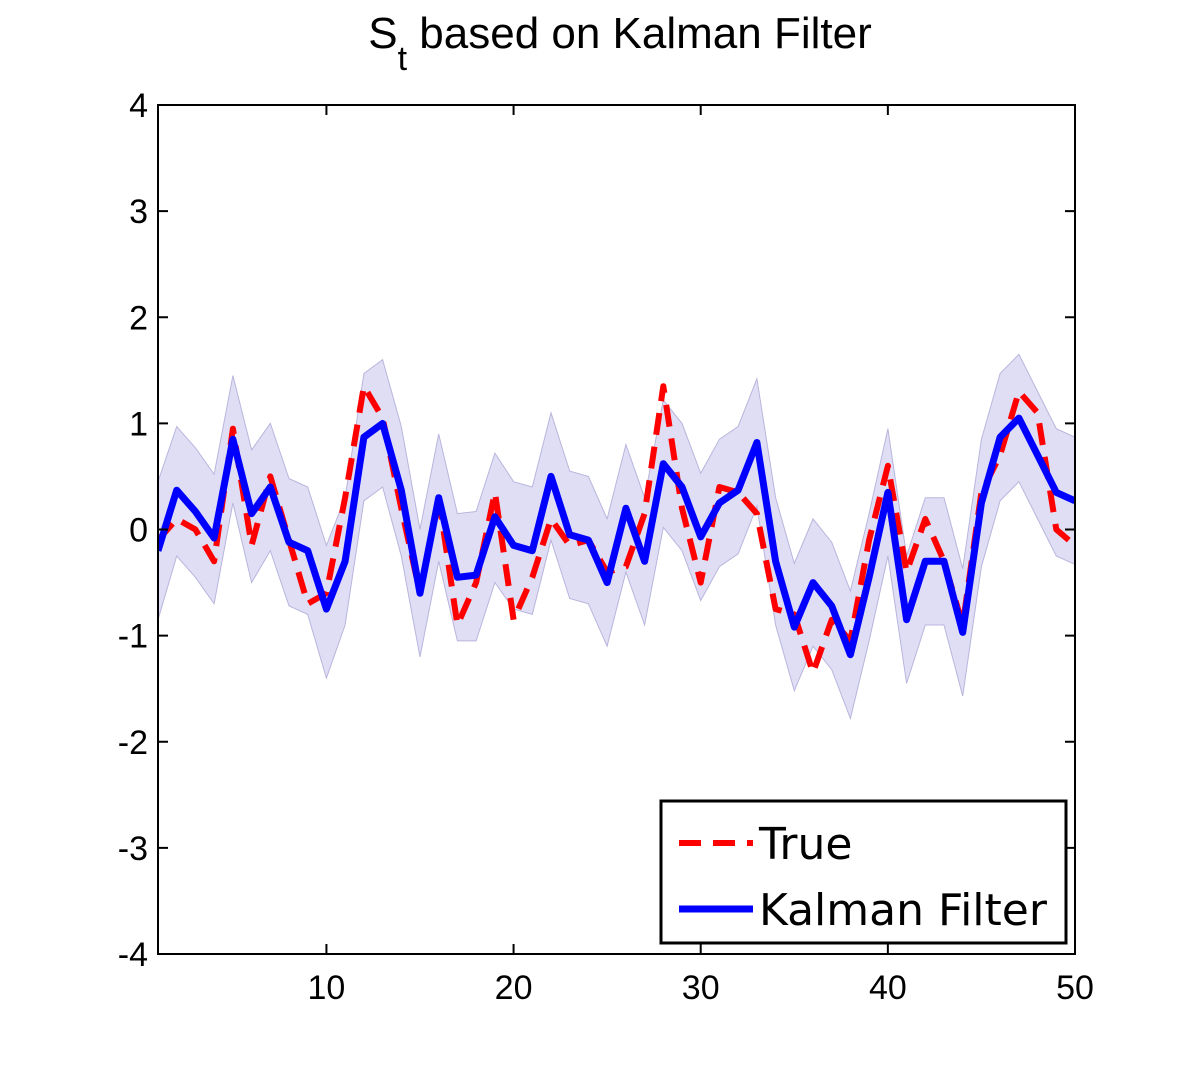  Describe the element at coordinates (327, 988) in the screenshot. I see `x-tick-label: 10` at that location.